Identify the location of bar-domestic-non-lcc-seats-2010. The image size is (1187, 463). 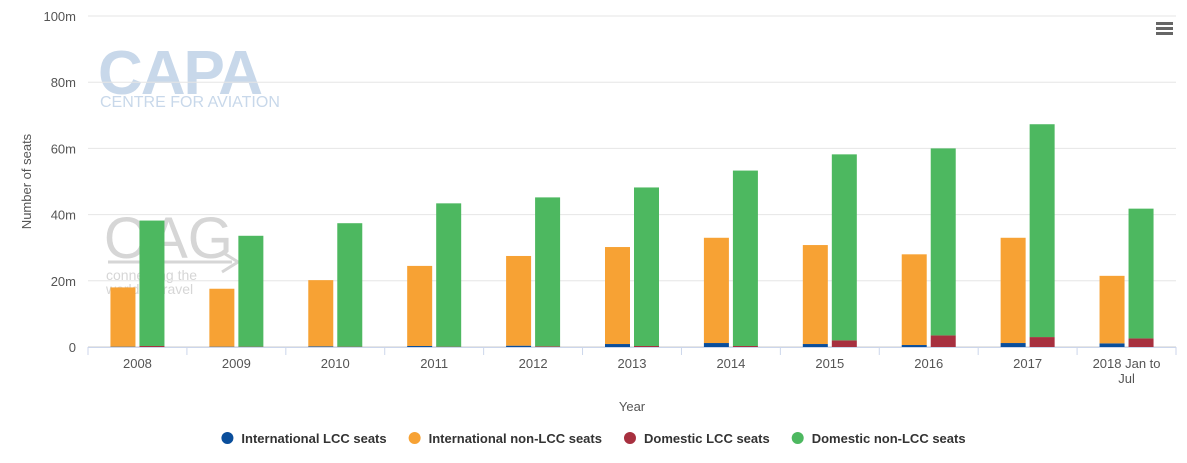
(350, 285).